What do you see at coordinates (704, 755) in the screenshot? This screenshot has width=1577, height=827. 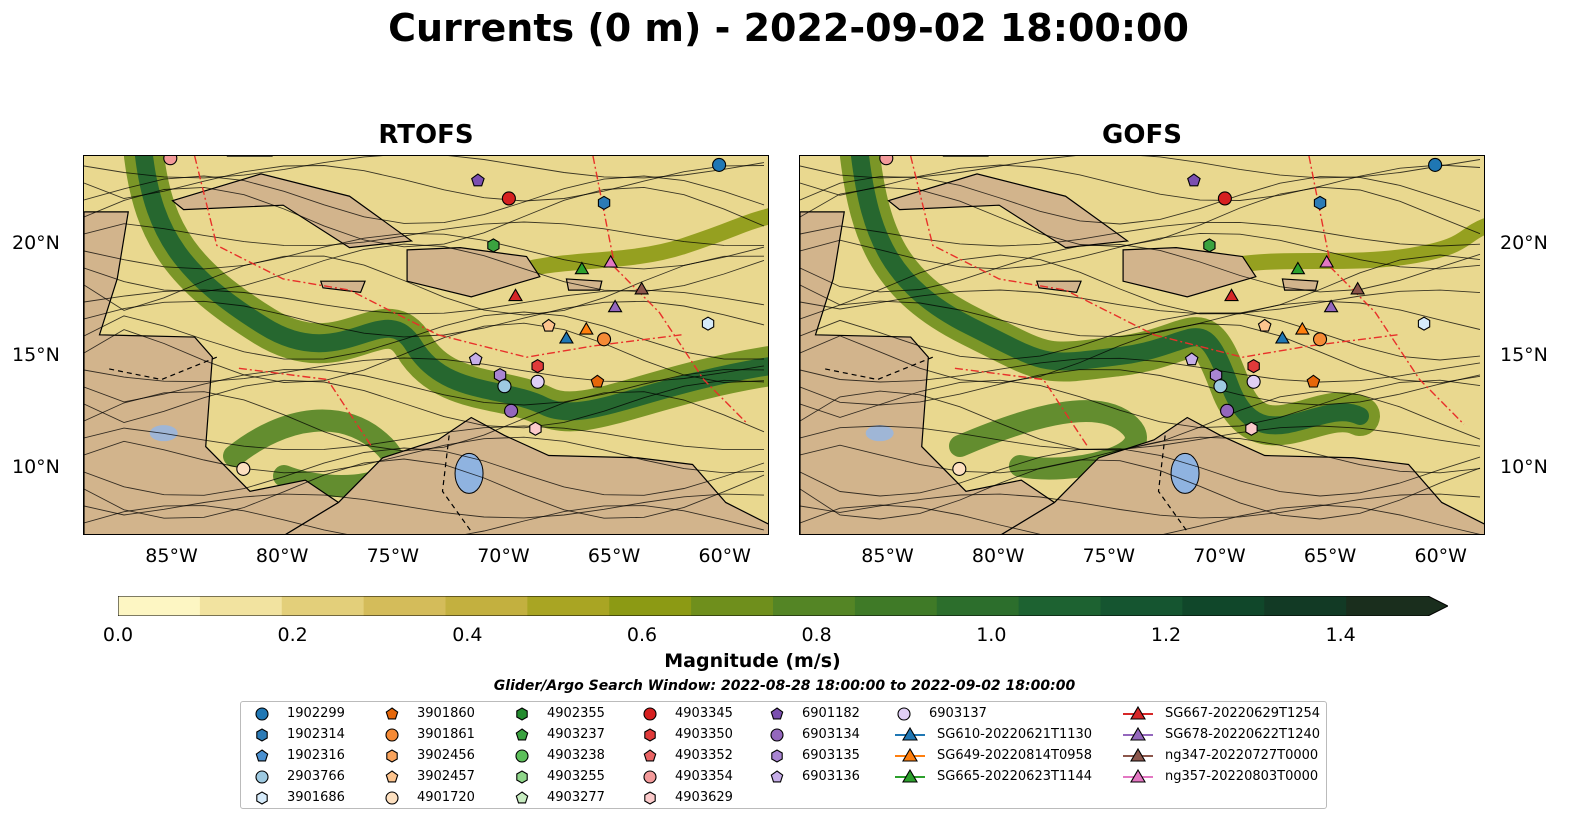 I see `legend-label: 4903352` at bounding box center [704, 755].